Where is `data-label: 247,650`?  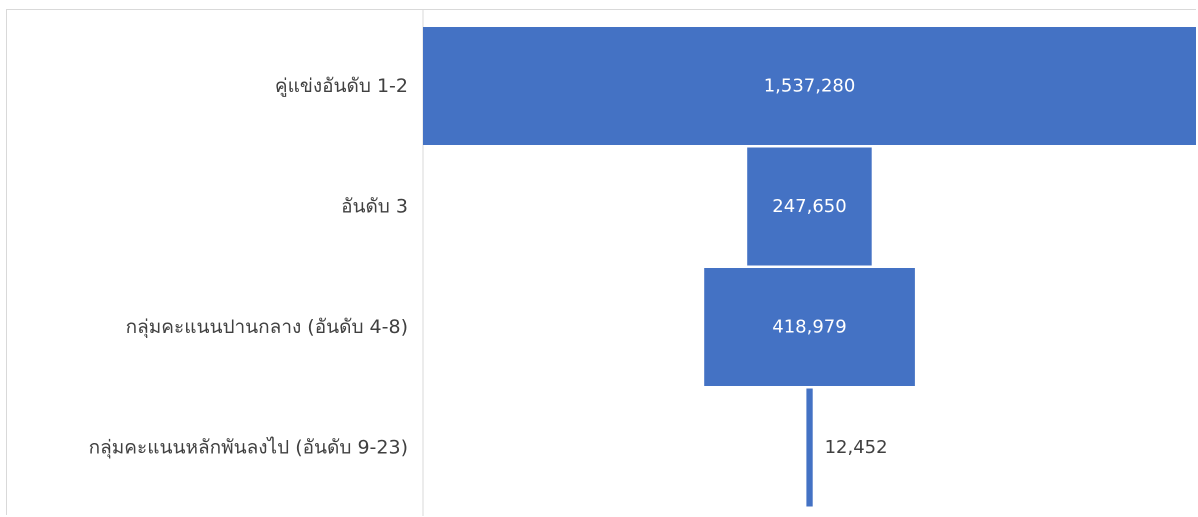
data-label: 247,650 is located at coordinates (809, 206).